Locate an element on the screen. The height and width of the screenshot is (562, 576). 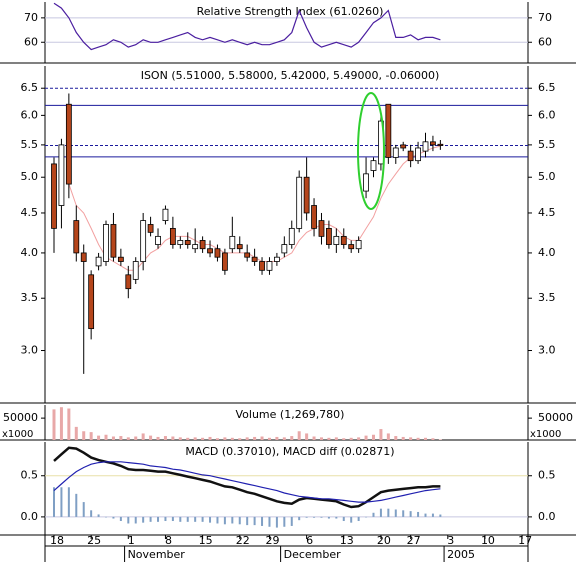
macd-line is located at coordinates (247, 482).